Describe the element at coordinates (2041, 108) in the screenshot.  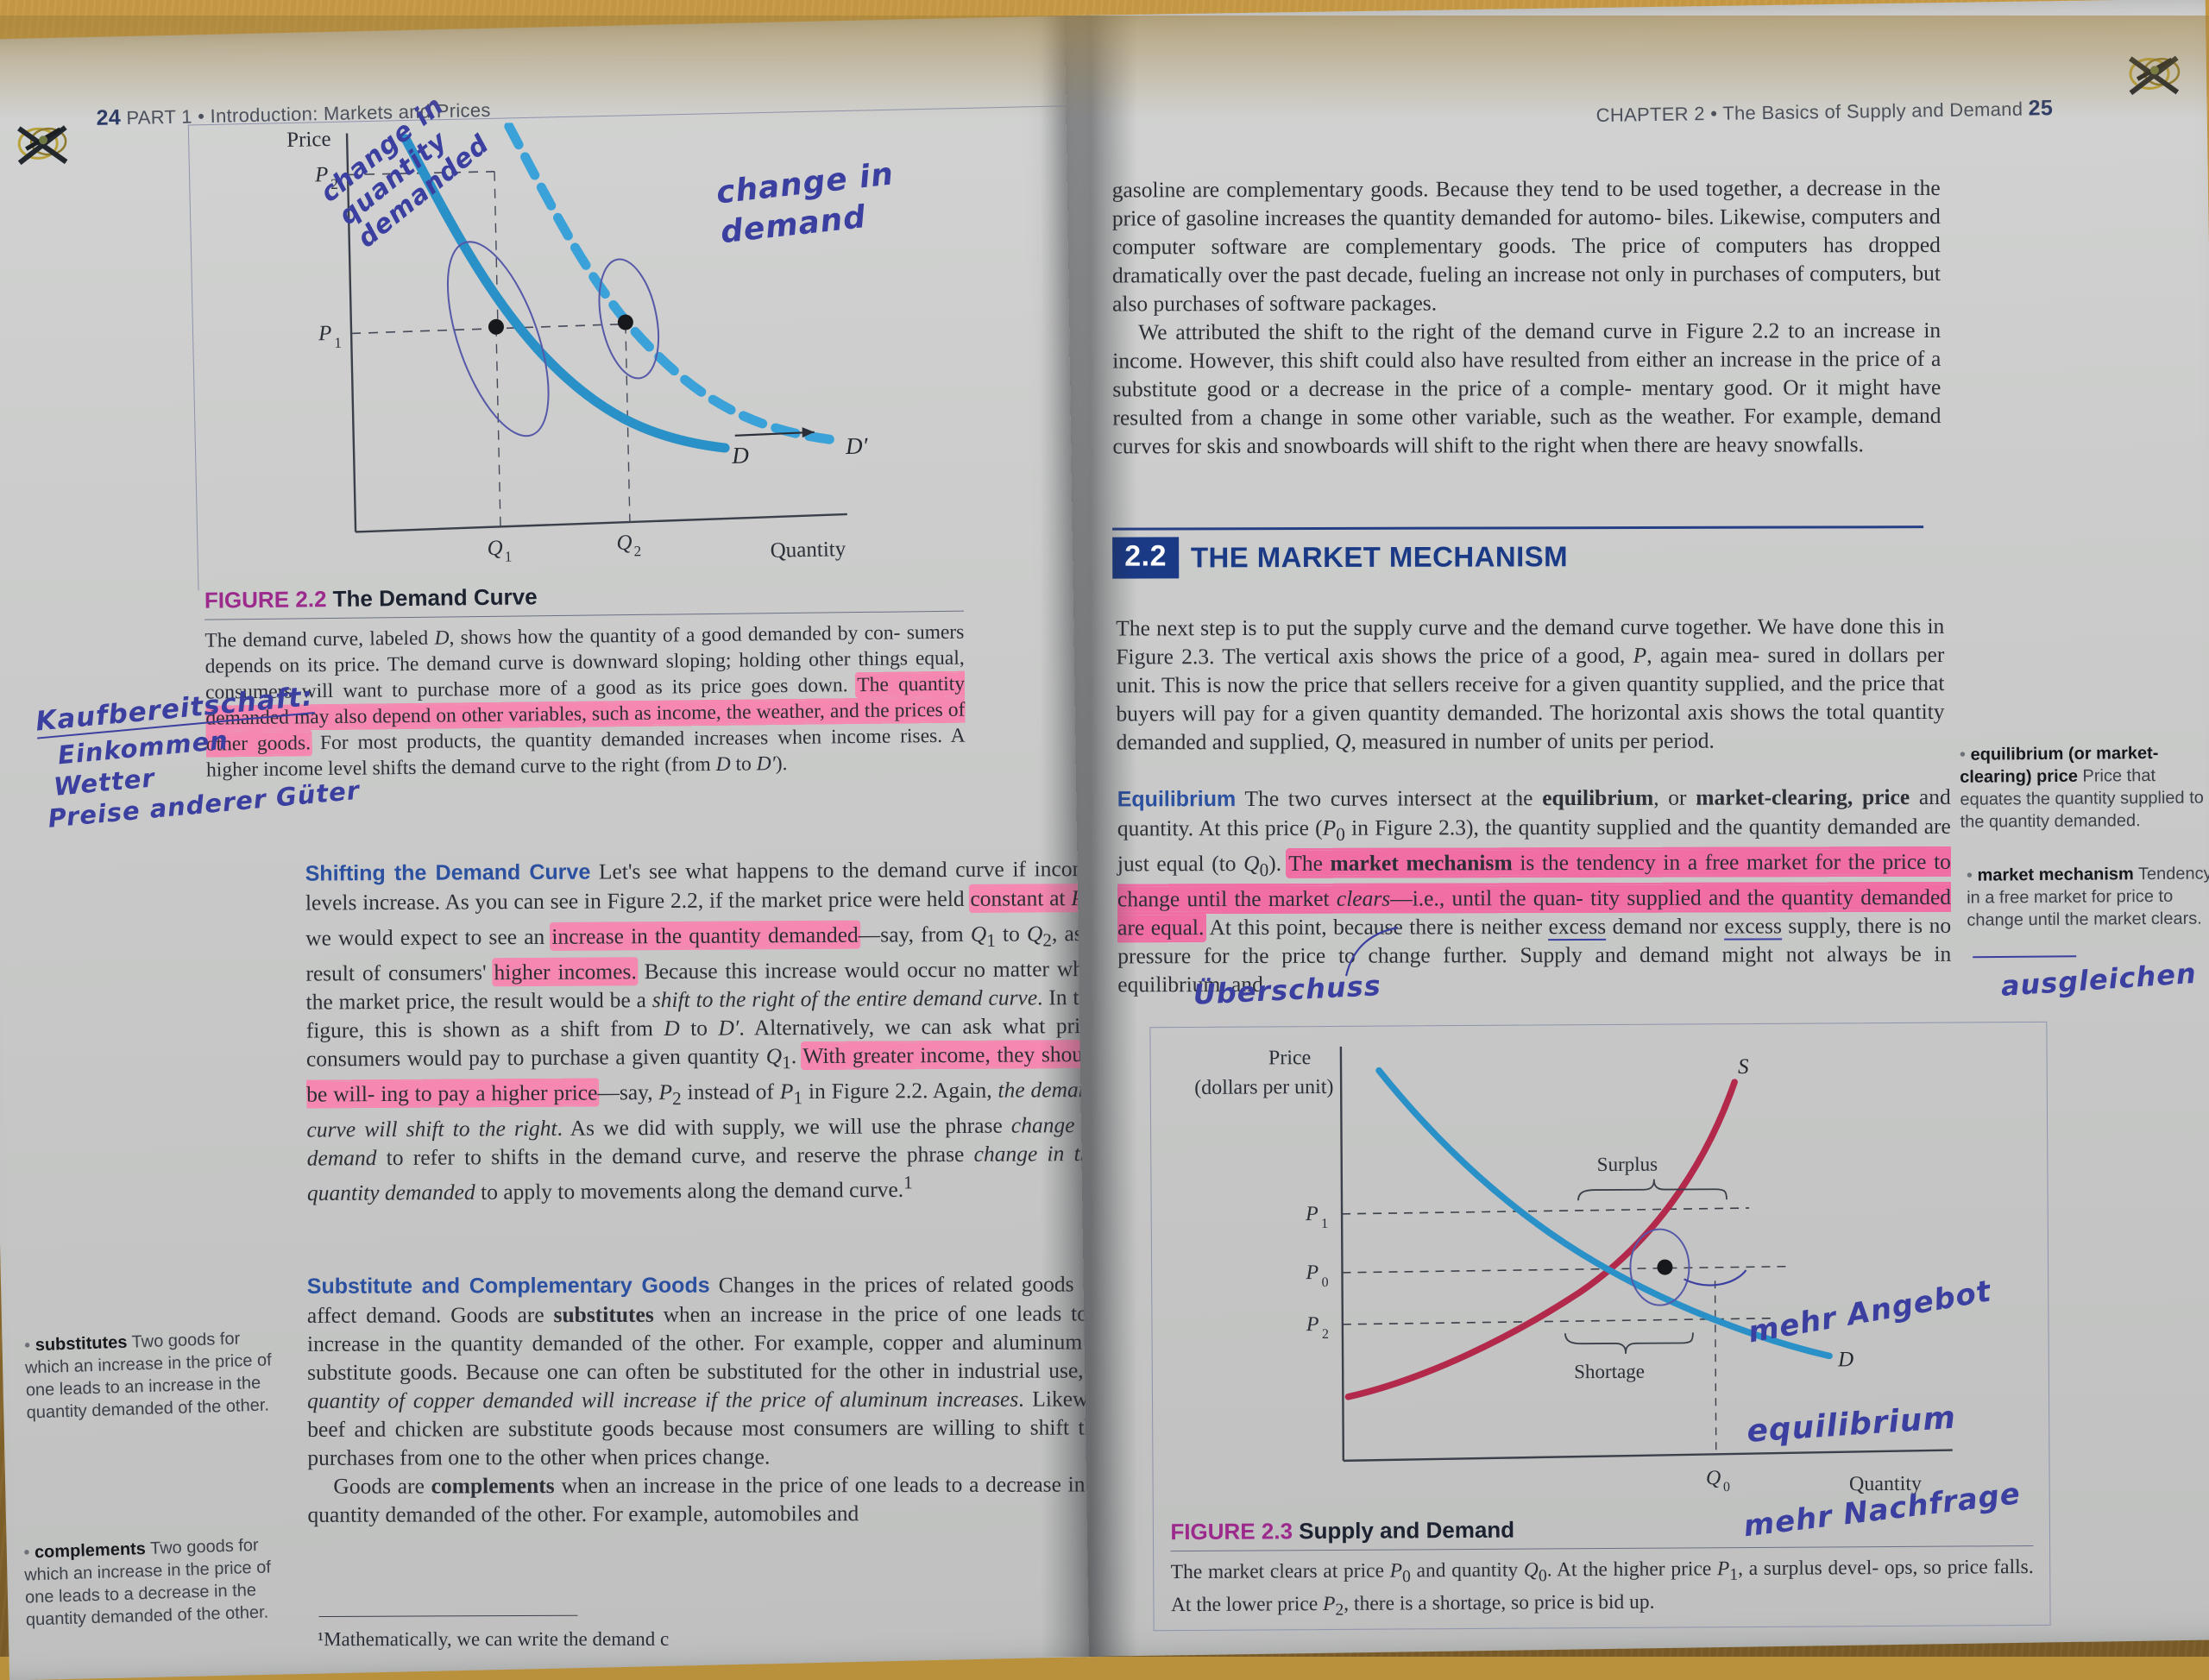
I see `right-page-number: 25` at that location.